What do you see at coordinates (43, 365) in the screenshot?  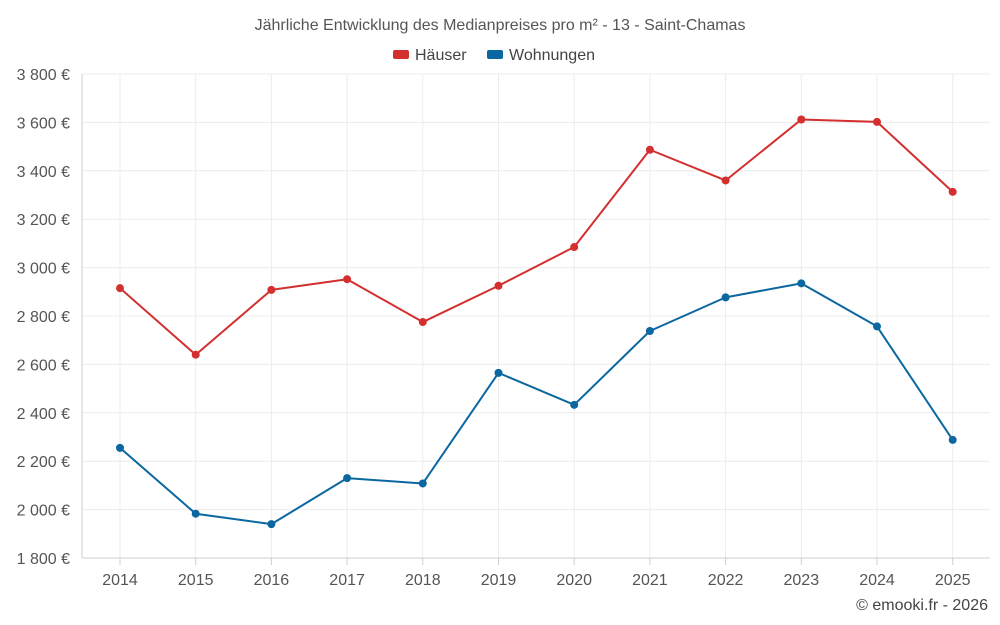 I see `y-tick-label: 2 600 €` at bounding box center [43, 365].